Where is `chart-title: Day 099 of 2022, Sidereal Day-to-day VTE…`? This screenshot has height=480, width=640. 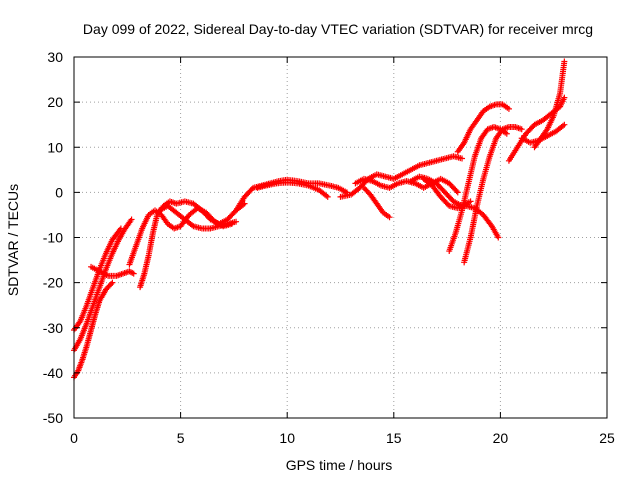 chart-title: Day 099 of 2022, Sidereal Day-to-day VTE… is located at coordinates (338, 29).